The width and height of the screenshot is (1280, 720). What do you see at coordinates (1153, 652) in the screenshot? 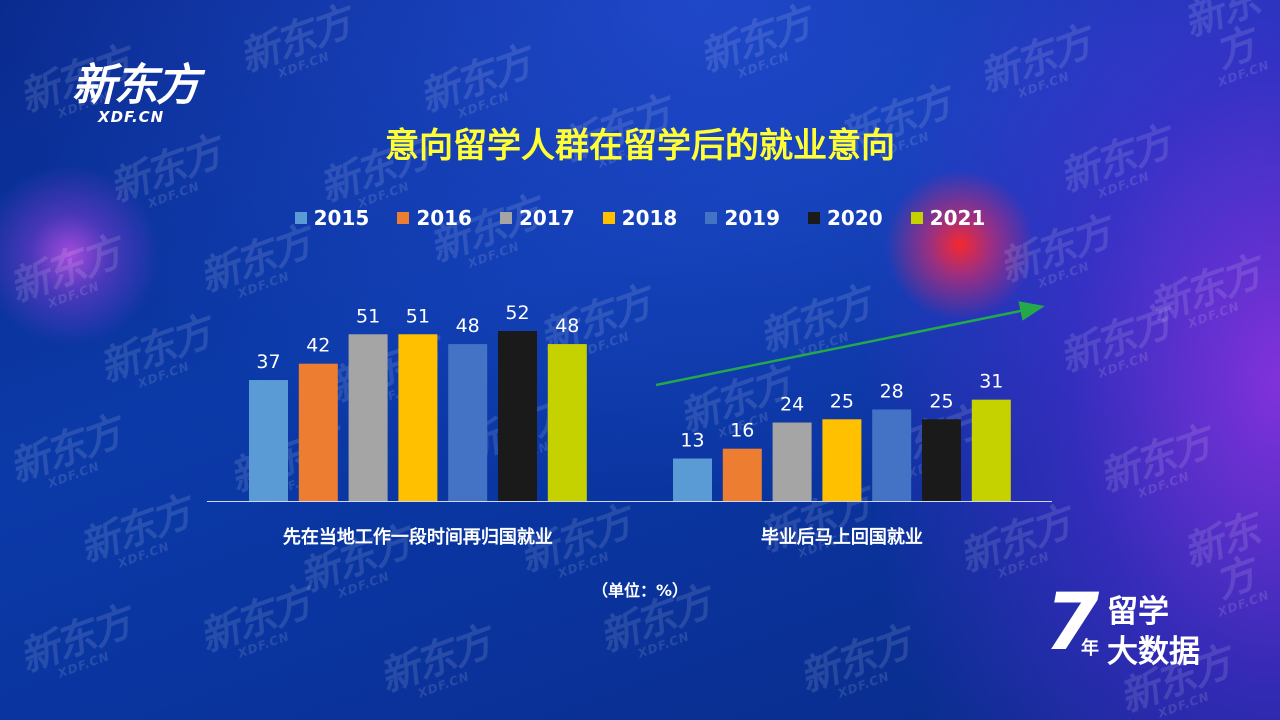
I see `badge-line2: 大数据` at bounding box center [1153, 652].